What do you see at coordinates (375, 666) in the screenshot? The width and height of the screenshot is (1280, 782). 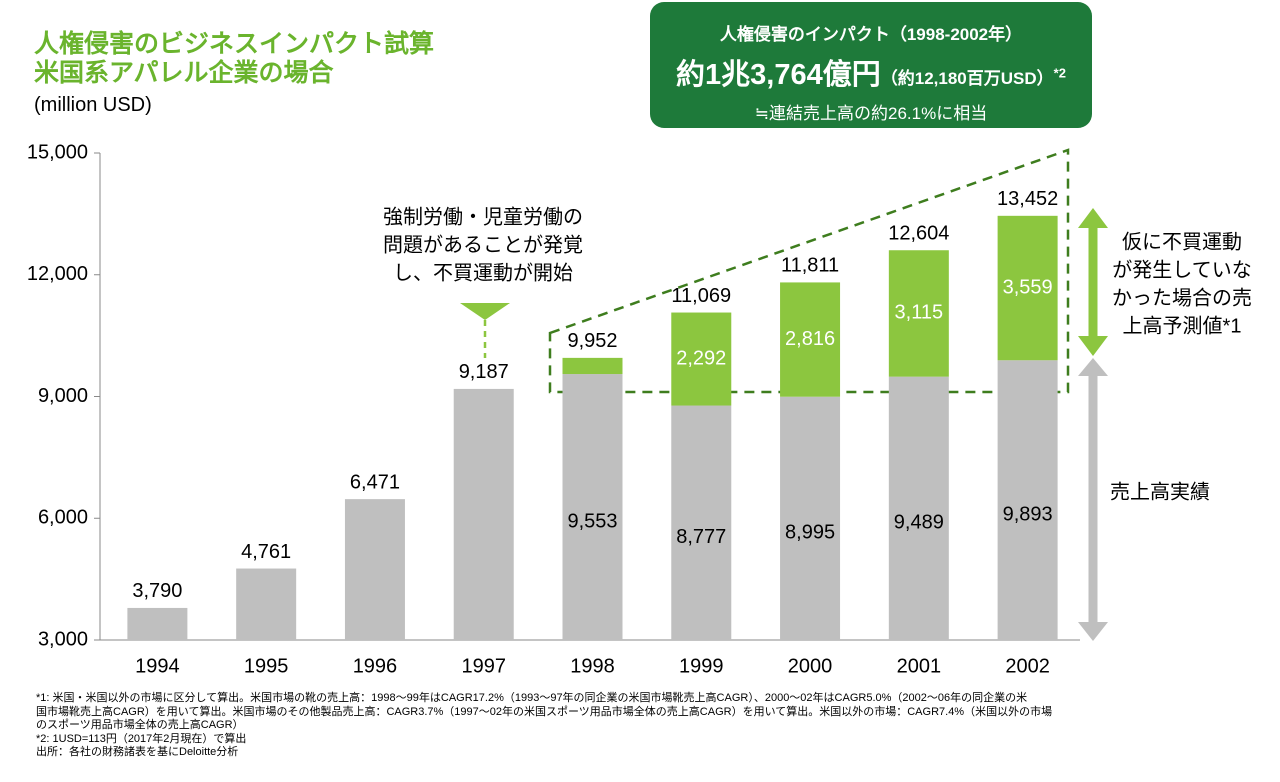 I see `x-tick-label: 1996` at bounding box center [375, 666].